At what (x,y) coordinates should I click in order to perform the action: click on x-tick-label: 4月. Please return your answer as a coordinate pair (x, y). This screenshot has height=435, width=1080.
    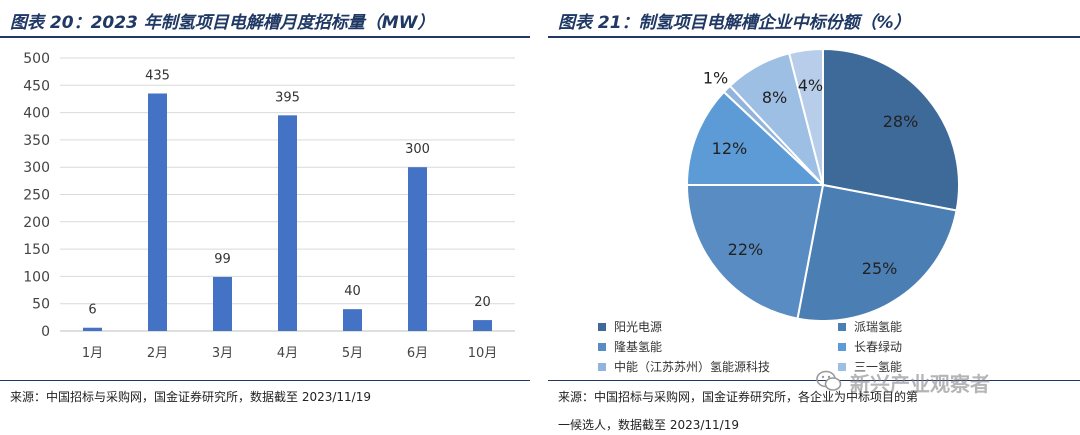
    Looking at the image, I should click on (287, 353).